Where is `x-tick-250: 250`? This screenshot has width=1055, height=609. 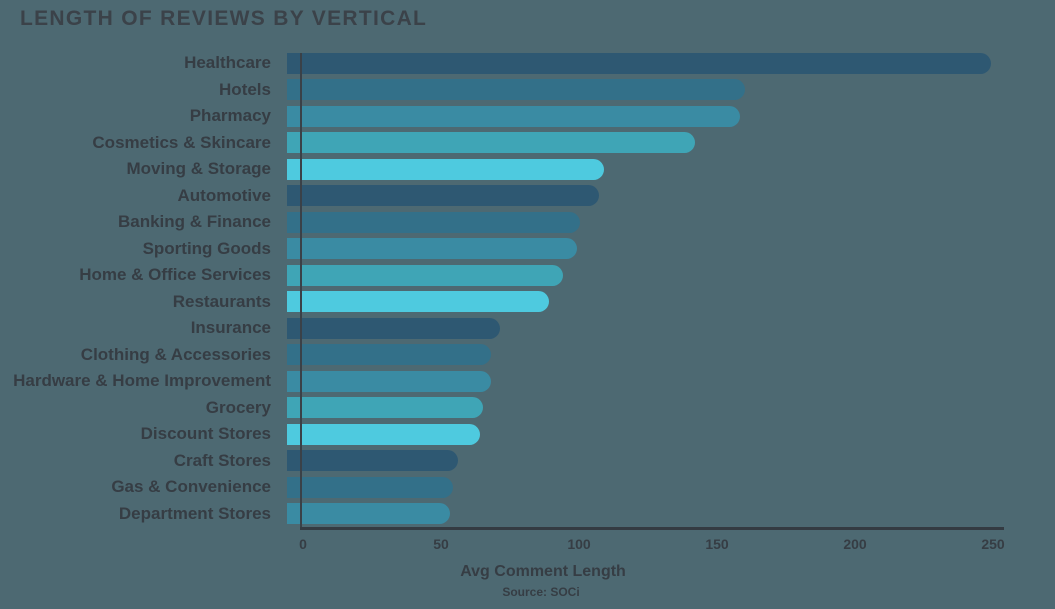 x-tick-250: 250 is located at coordinates (993, 544).